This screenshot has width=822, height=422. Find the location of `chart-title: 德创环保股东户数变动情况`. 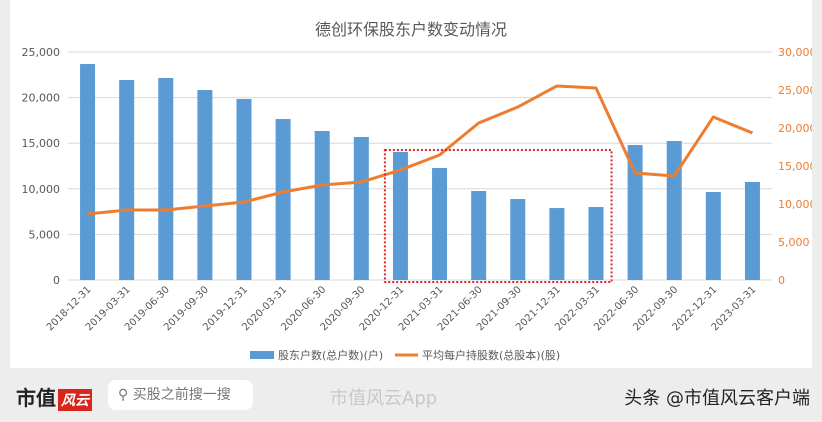

chart-title: 德创环保股东户数变动情况 is located at coordinates (411, 29).